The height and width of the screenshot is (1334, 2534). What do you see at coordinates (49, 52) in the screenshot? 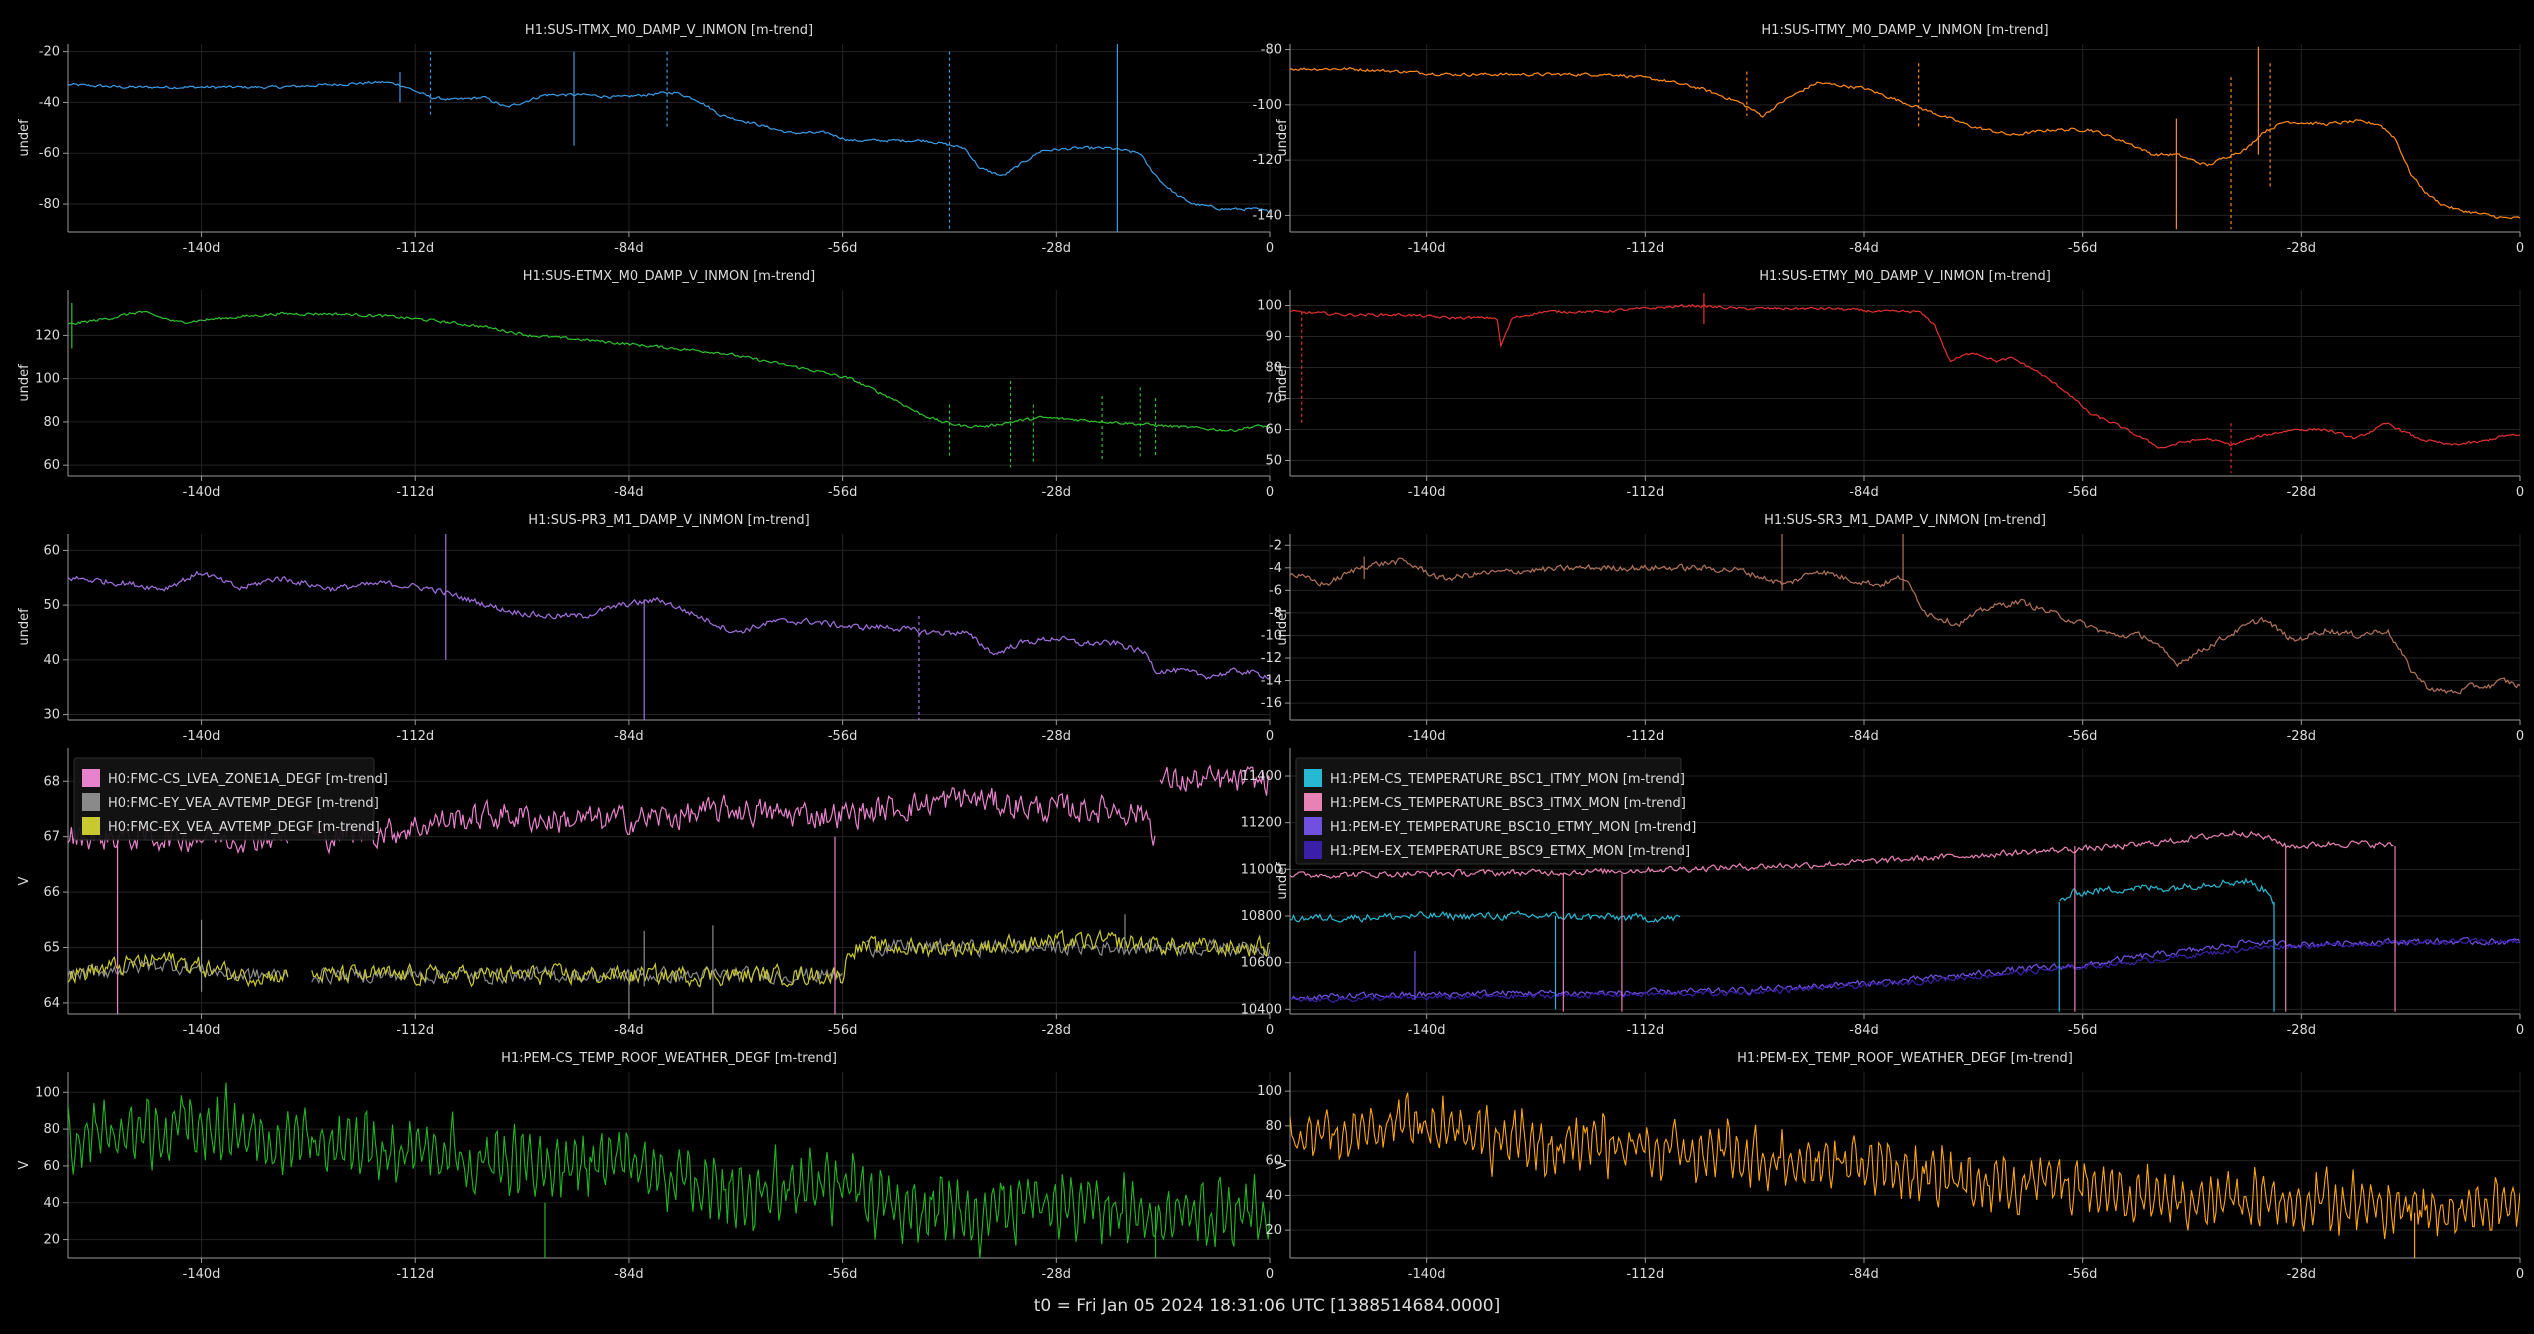
I see `y-tick-label: -20` at bounding box center [49, 52].